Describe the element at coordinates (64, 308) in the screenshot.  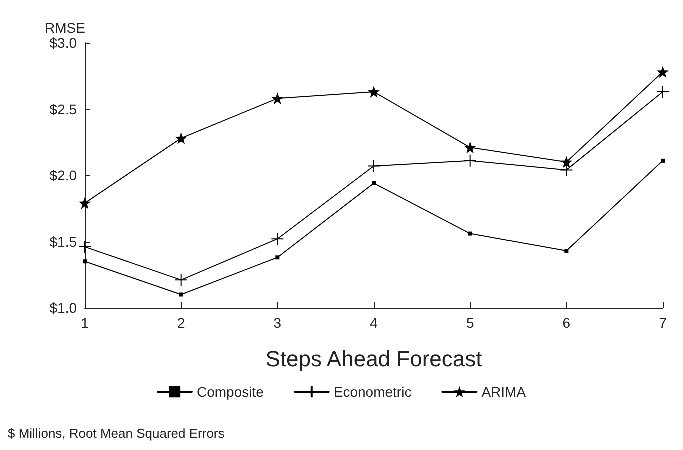
I see `y-tick-label: $1.0` at that location.